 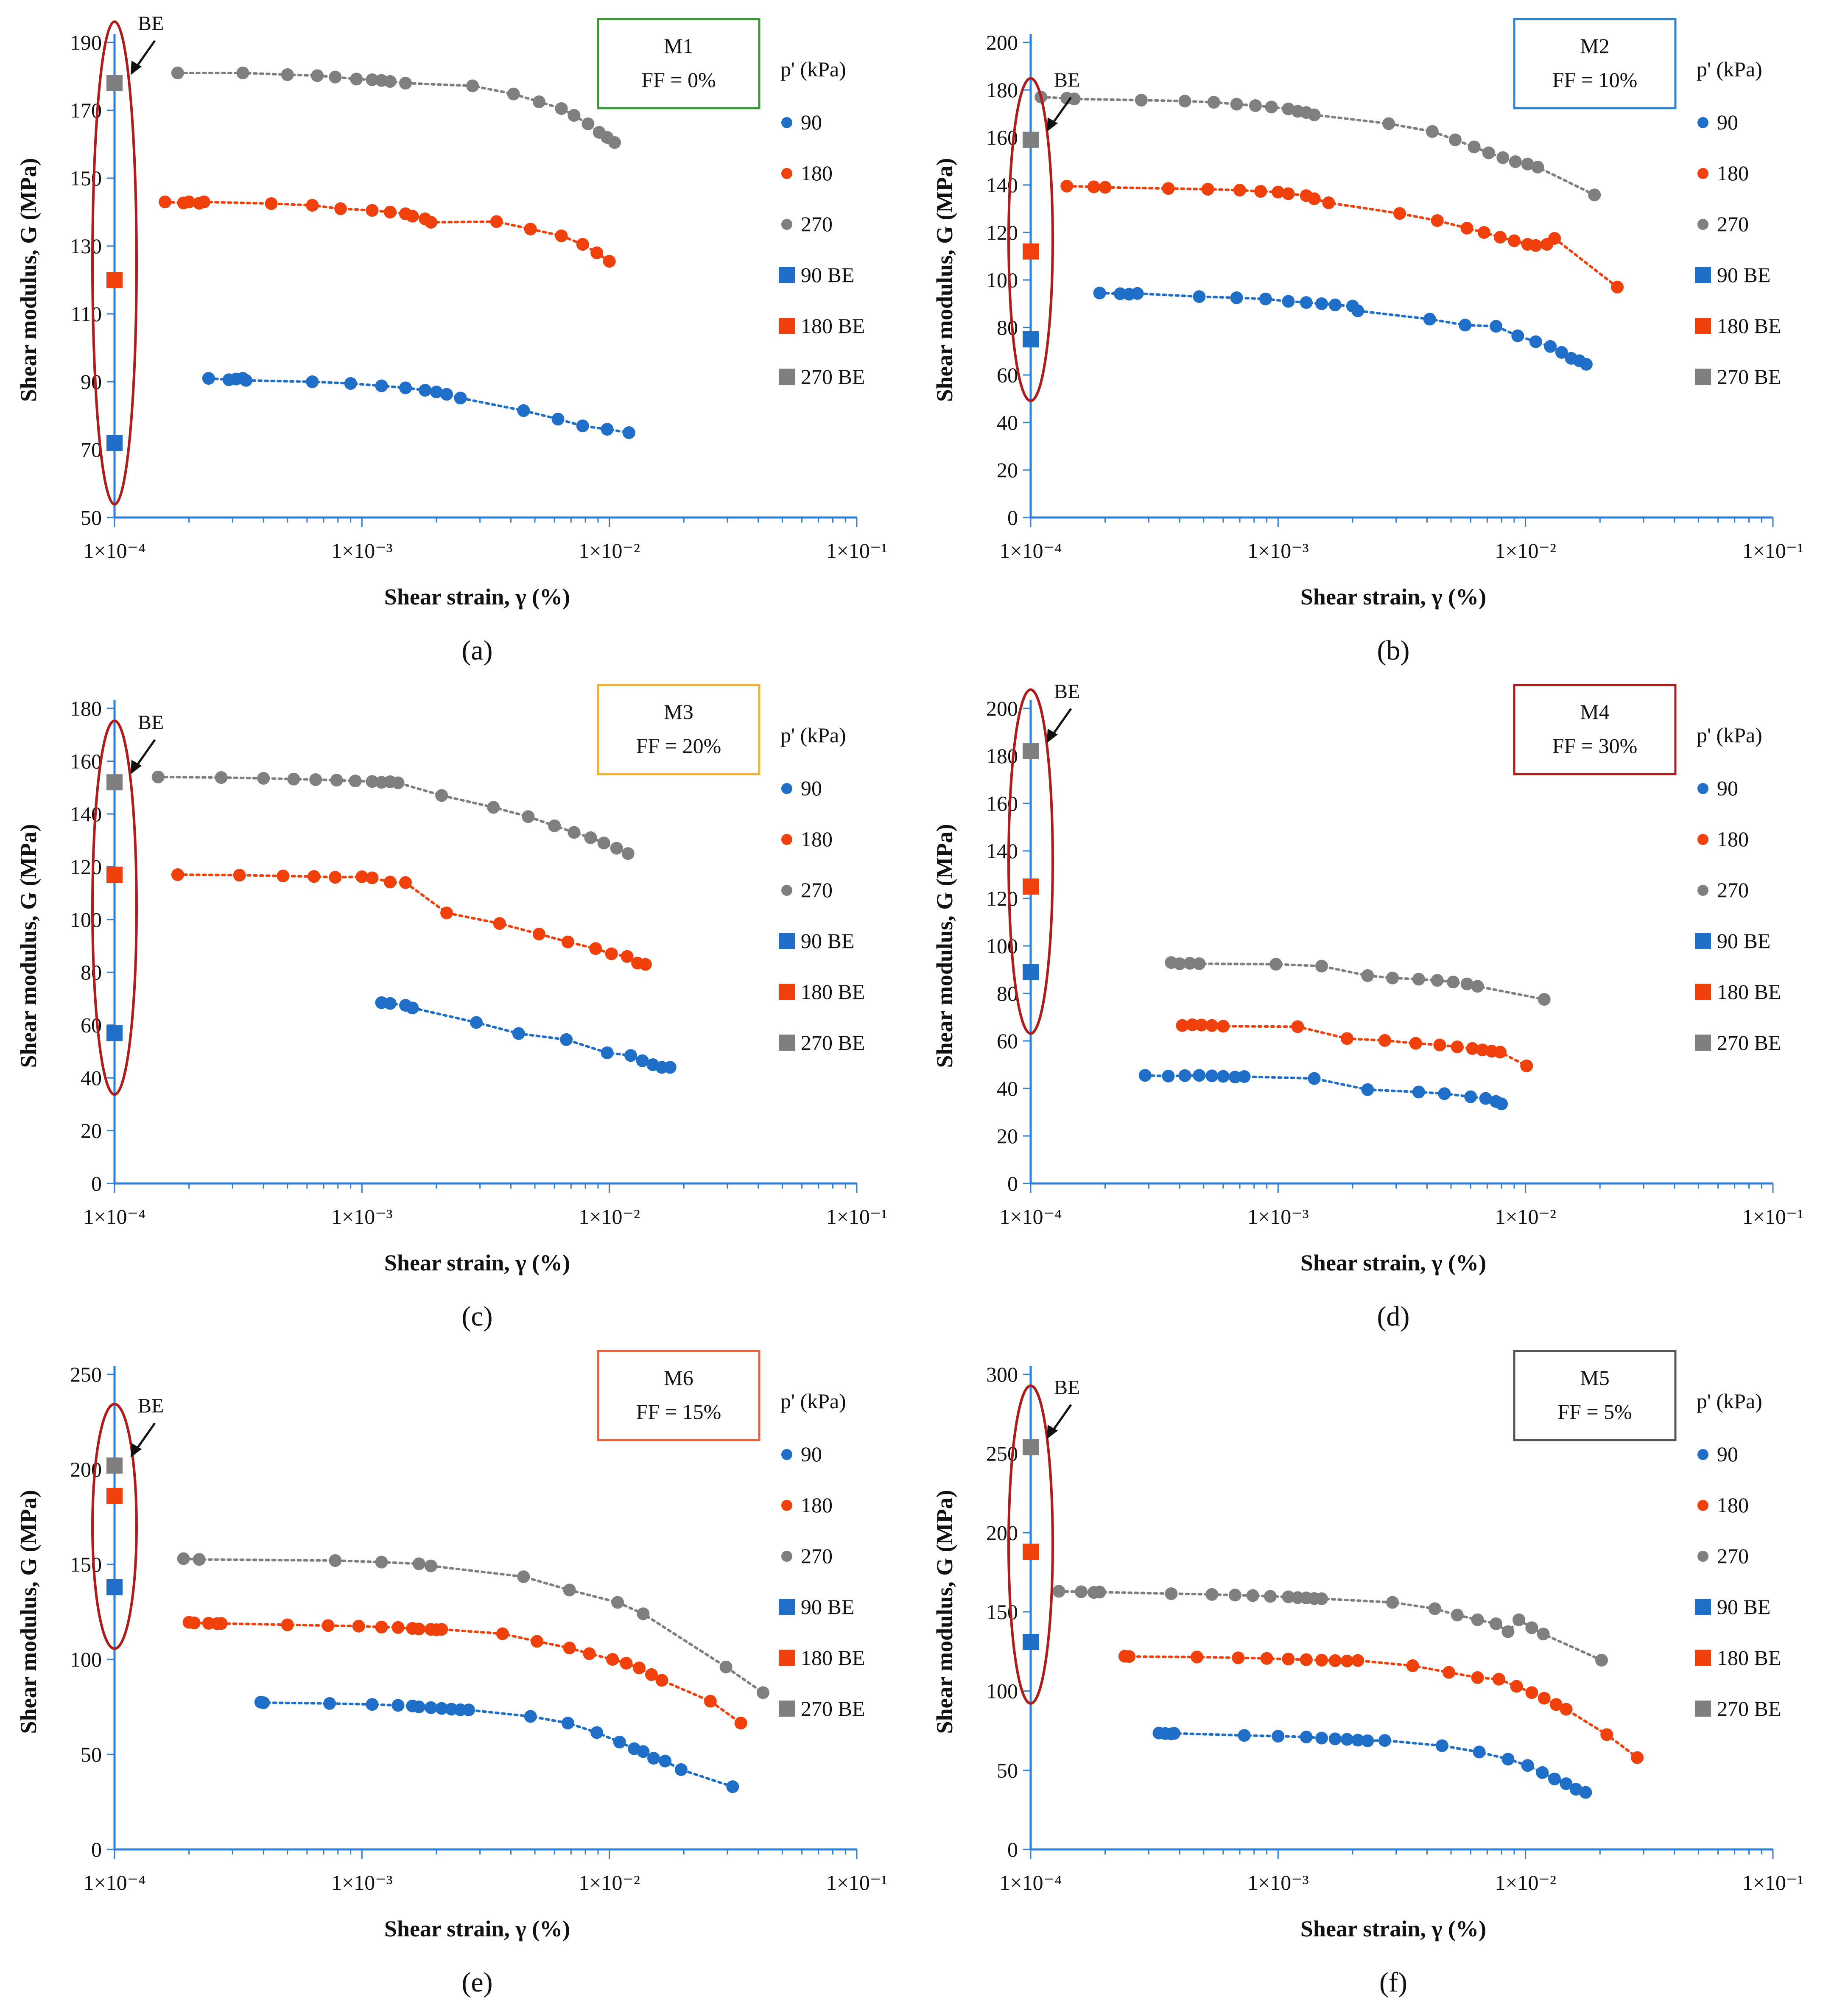 What do you see at coordinates (944, 1612) in the screenshot?
I see `y-axis-title: Shear modulus, G (MPa)` at bounding box center [944, 1612].